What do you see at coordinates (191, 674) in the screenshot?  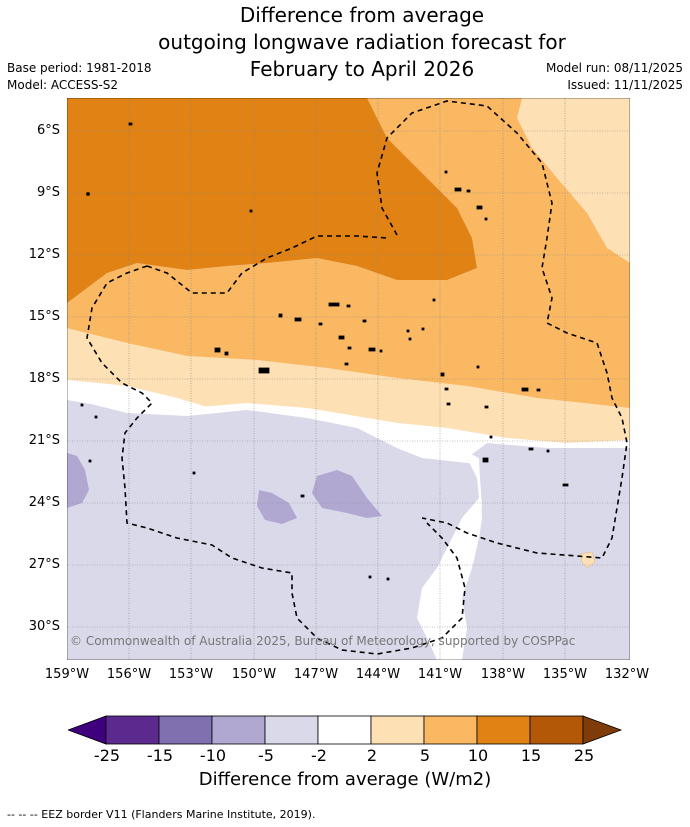 I see `lon-label: 153°W` at bounding box center [191, 674].